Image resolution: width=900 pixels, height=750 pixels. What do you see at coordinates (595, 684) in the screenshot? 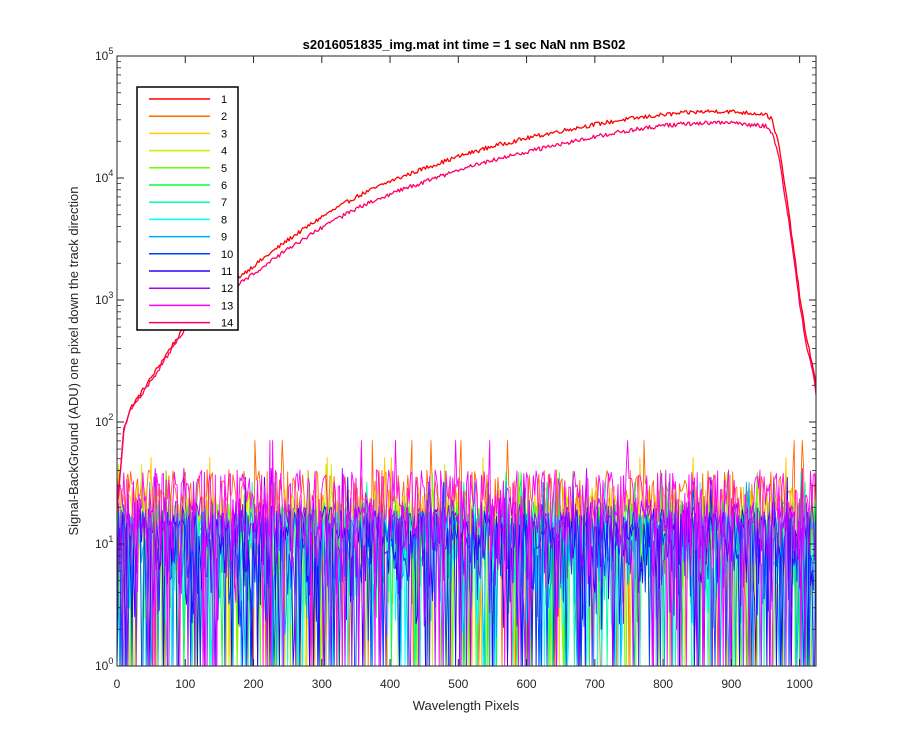
I see `x-tick-label: 700` at bounding box center [595, 684].